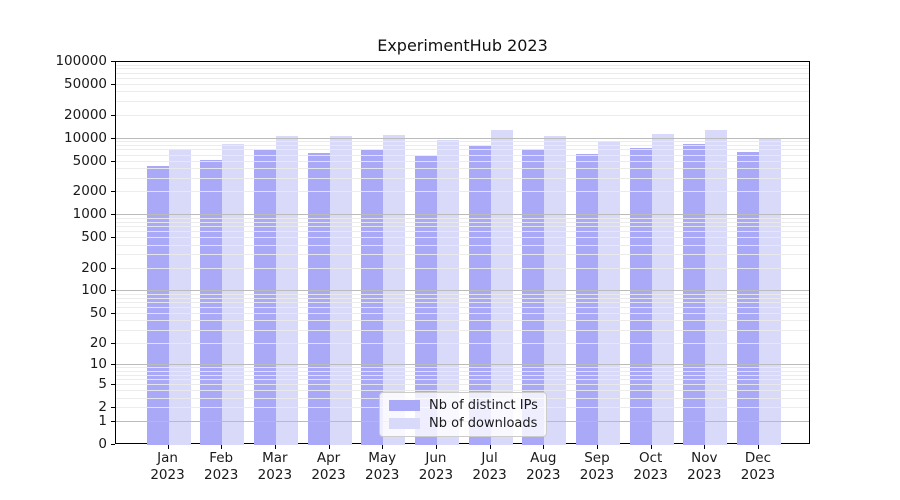 This screenshot has width=900, height=500. What do you see at coordinates (716, 287) in the screenshot?
I see `bar-nb-of-downloads-nov` at bounding box center [716, 287].